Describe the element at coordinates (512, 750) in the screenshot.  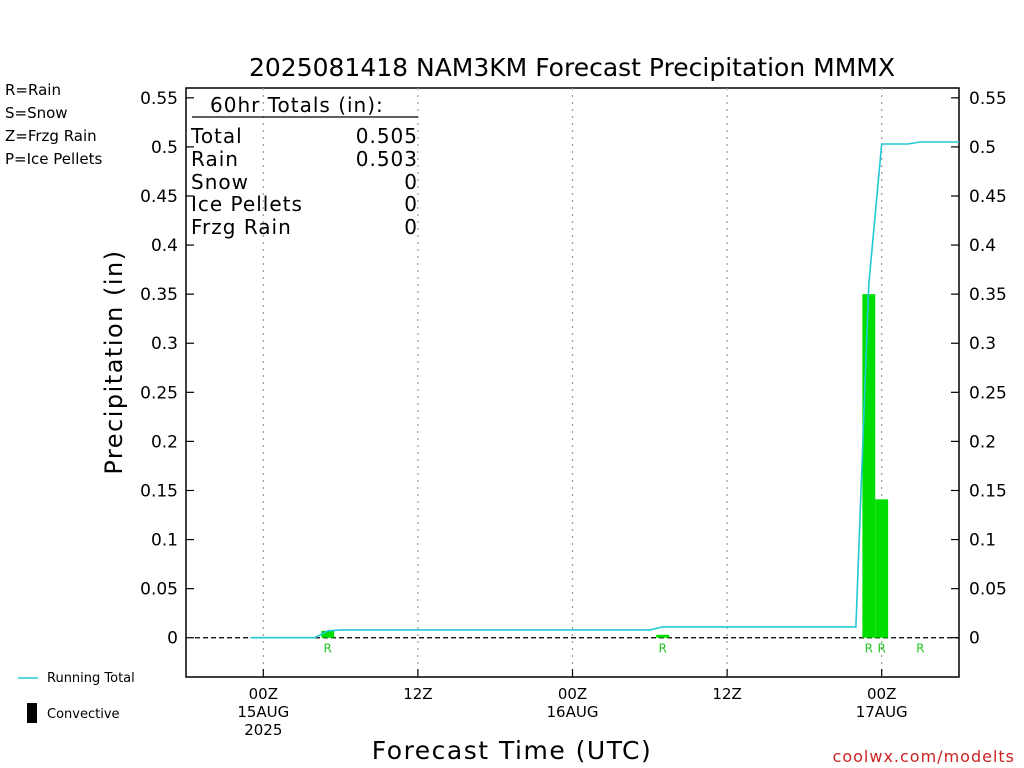
I see `x-axis-title: Forecast Time (UTC)` at that location.